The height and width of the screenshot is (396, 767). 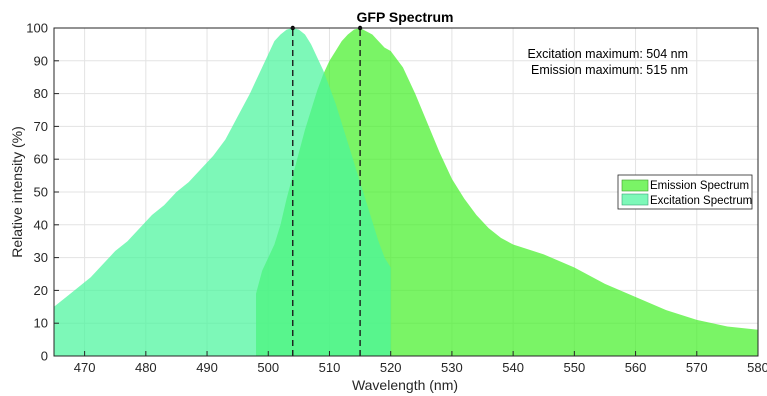 What do you see at coordinates (405, 385) in the screenshot?
I see `x-axis-label: Wavelength (nm)` at bounding box center [405, 385].